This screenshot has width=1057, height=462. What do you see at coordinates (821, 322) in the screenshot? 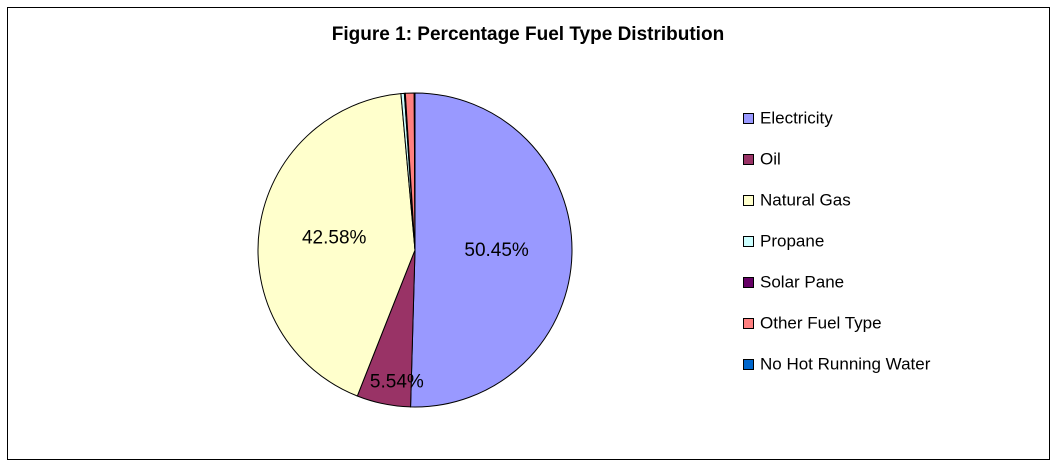
I see `legend-label: Other Fuel Type` at bounding box center [821, 322].